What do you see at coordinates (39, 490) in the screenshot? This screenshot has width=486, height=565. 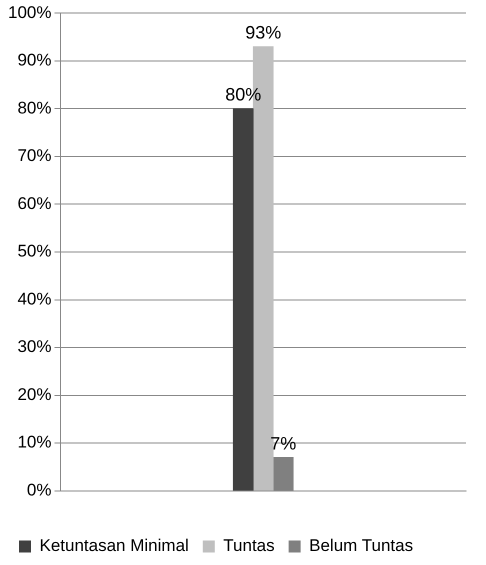 I see `y-tick-label: 0%` at bounding box center [39, 490].